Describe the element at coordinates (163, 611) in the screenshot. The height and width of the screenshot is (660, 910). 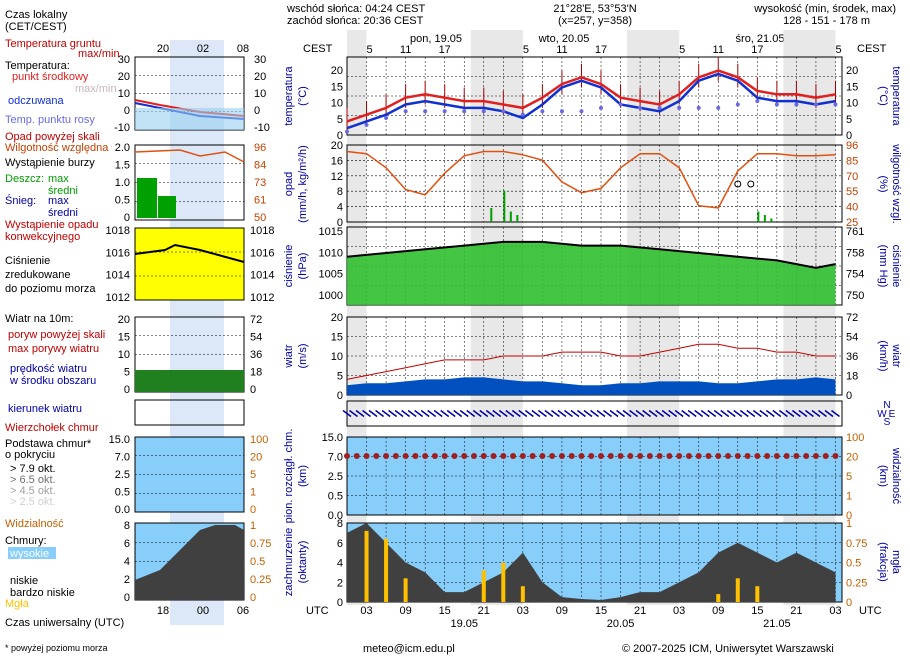
I see `legend-utc-tick: 18` at that location.